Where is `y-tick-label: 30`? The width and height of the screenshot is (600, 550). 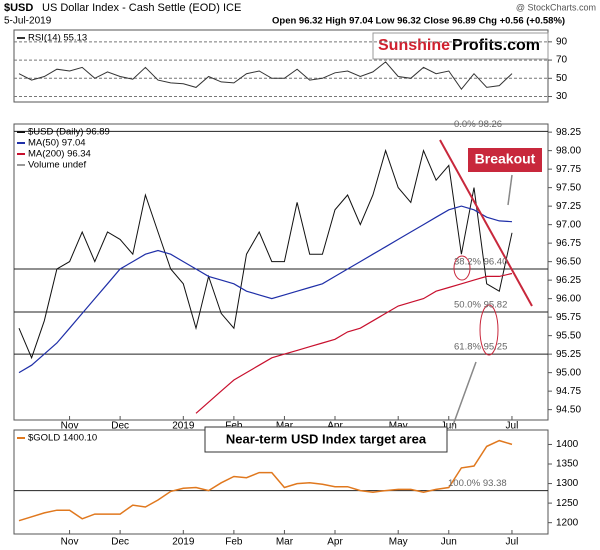
y-tick-label: 30 is located at coordinates (562, 96).